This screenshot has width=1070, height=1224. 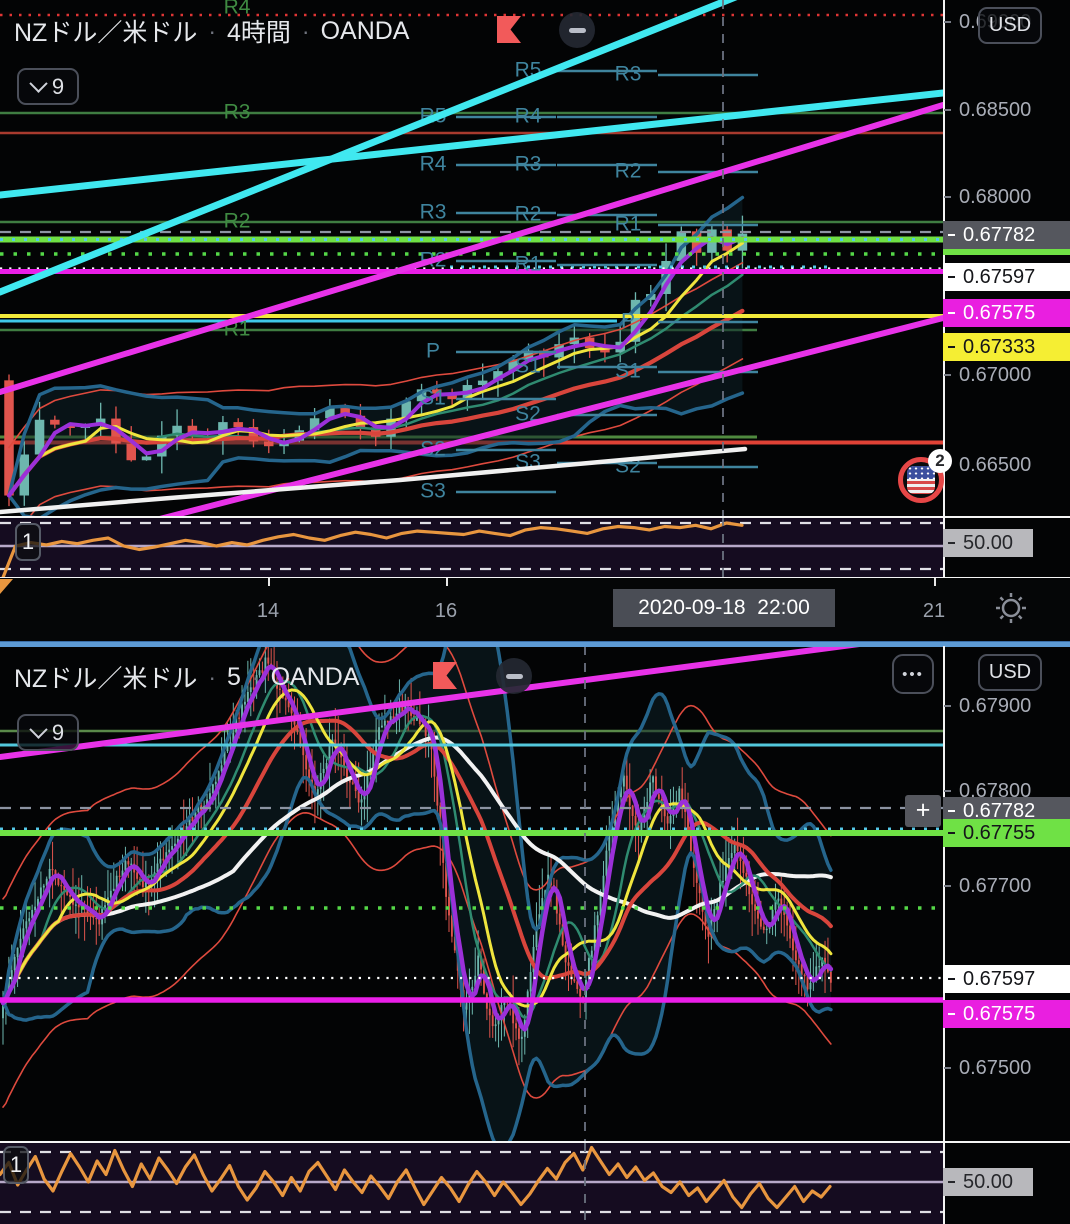 What do you see at coordinates (1006, 465) in the screenshot?
I see `price-axis-label: 0.66500` at bounding box center [1006, 465].